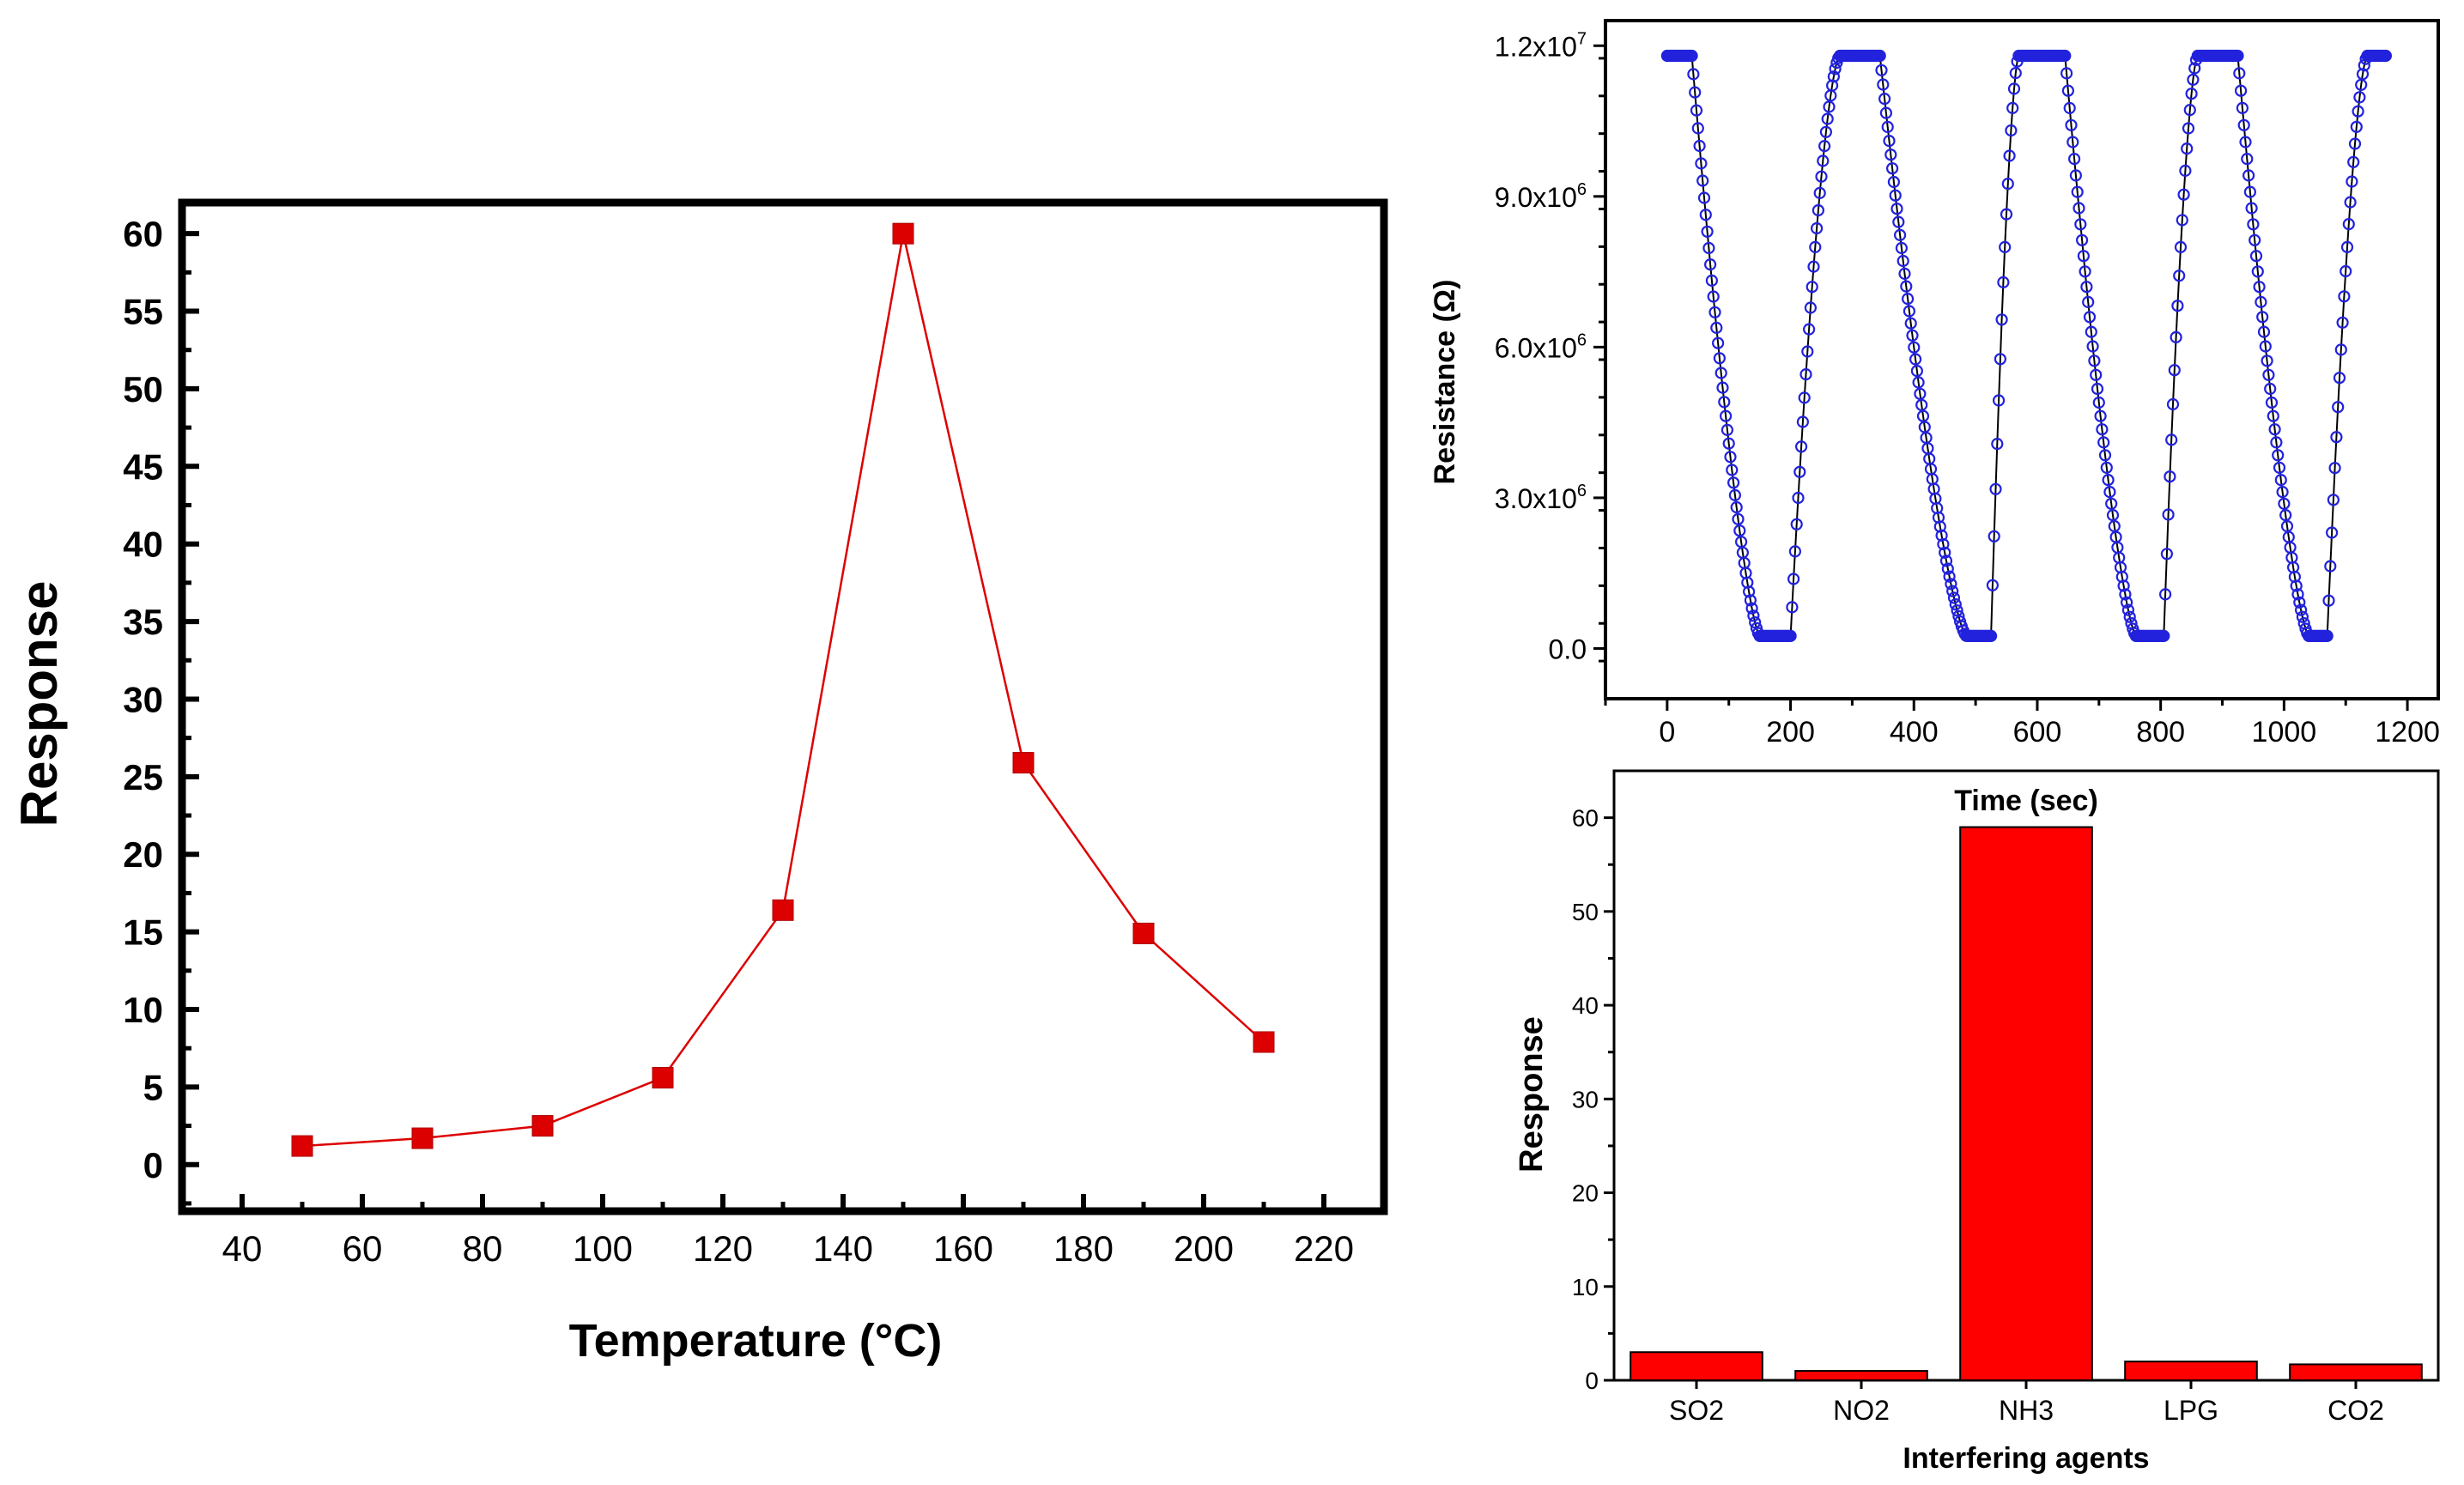  I want to click on c3-y-axis-label: Response, so click(1532, 1094).